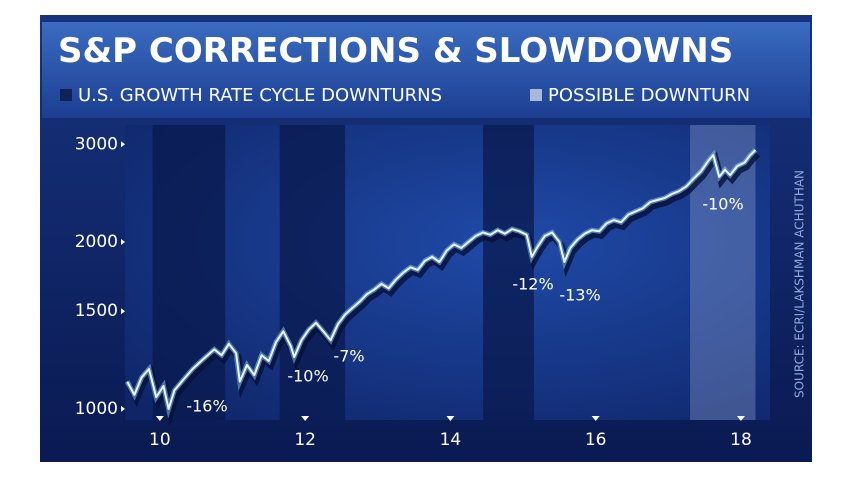 The image size is (854, 493). I want to click on y-tick-label: 3000, so click(96, 144).